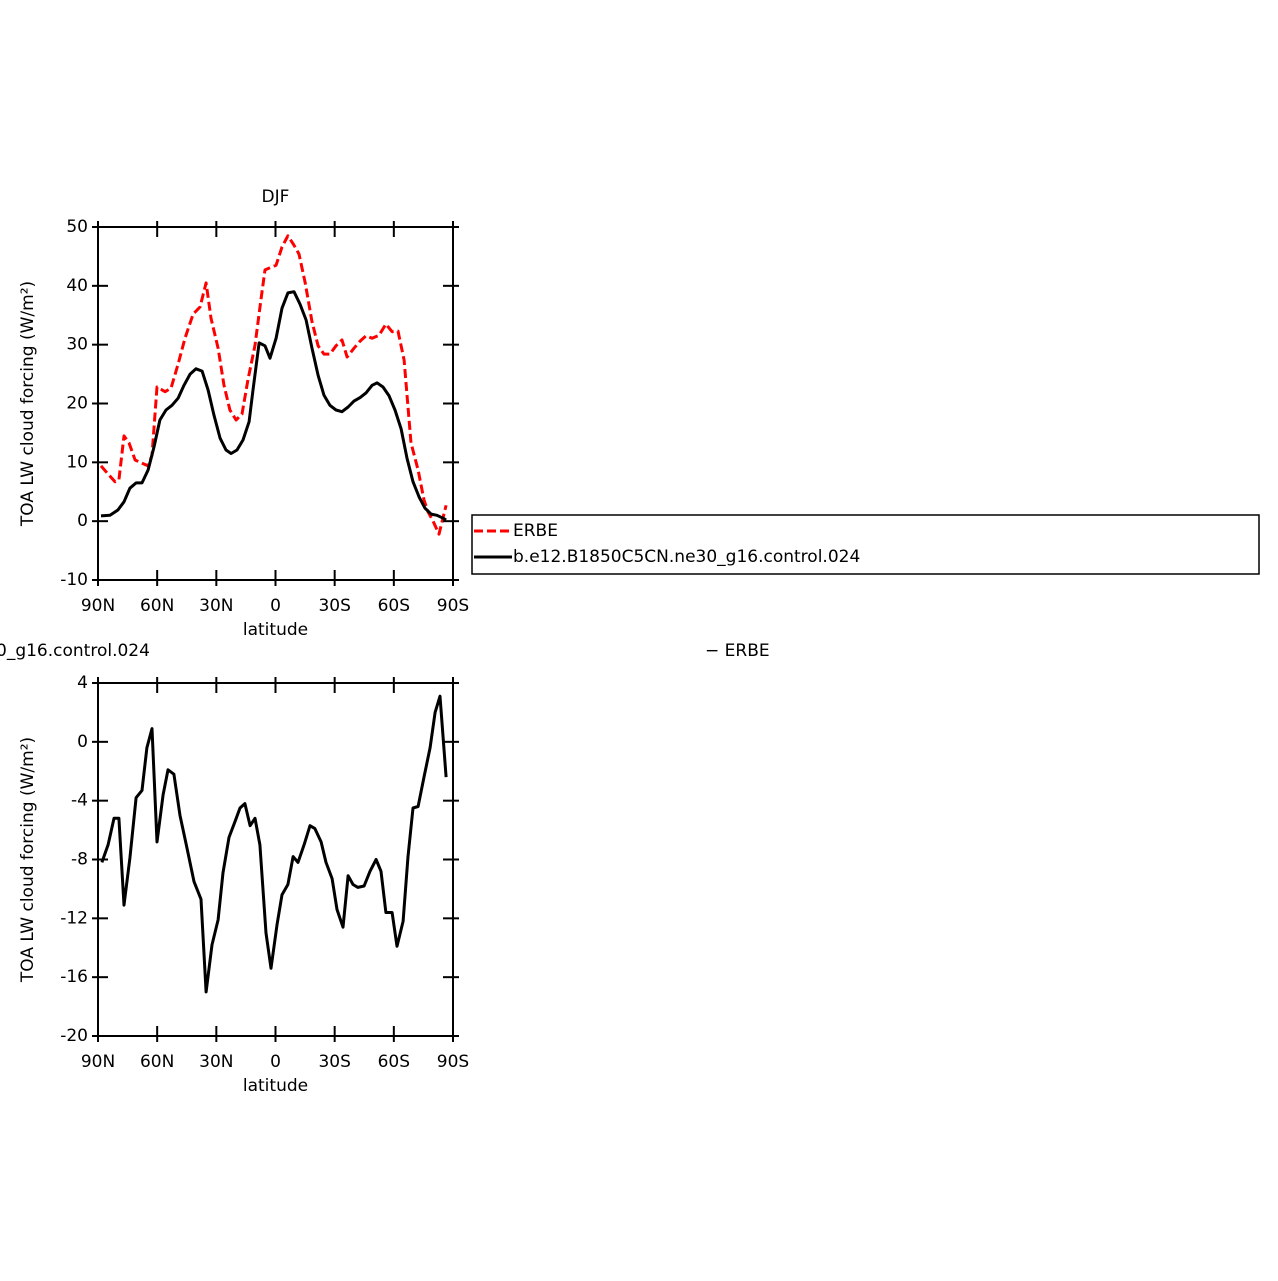 The image size is (1278, 1281). What do you see at coordinates (77, 286) in the screenshot?
I see `y-tick-label: 40` at bounding box center [77, 286].